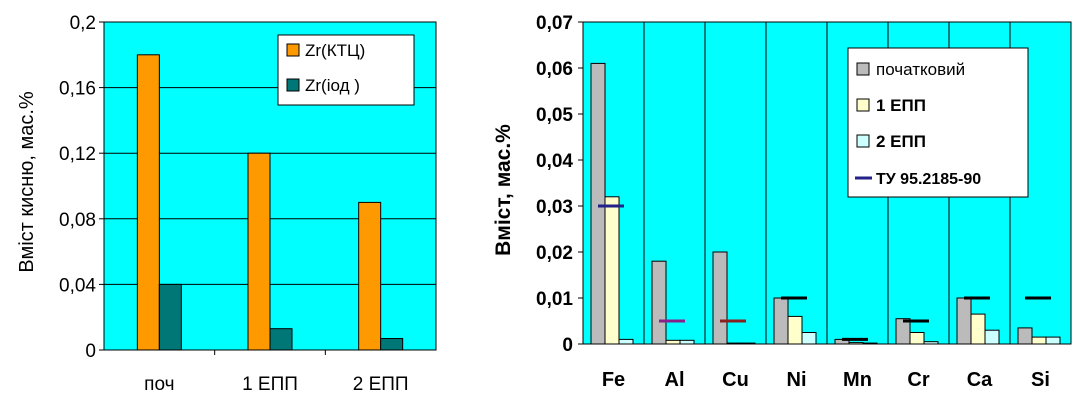  I want to click on left-x-tick-labels: поч 1 ЕПП 2 ЕПП, so click(276, 384).